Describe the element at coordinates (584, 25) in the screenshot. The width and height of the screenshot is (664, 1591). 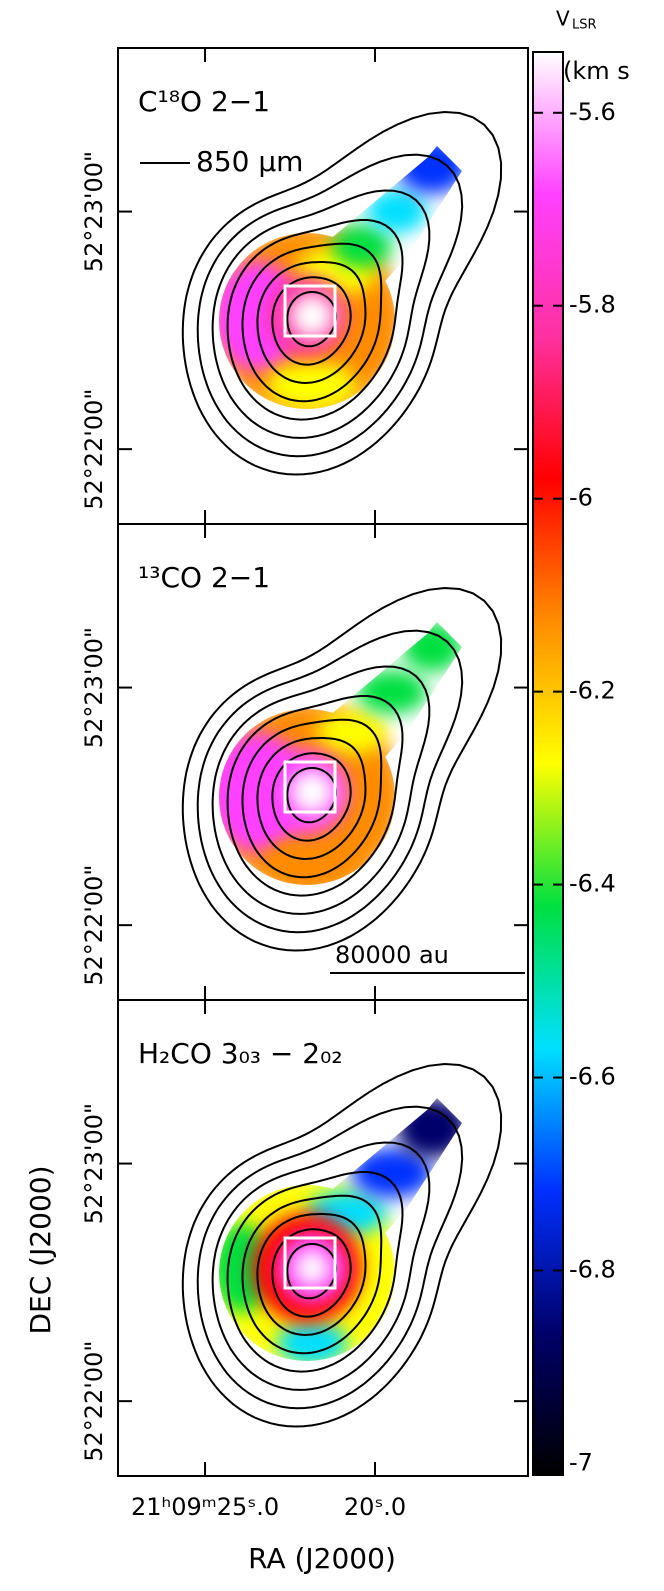
I see `colorbar-label-sub: LSR` at that location.